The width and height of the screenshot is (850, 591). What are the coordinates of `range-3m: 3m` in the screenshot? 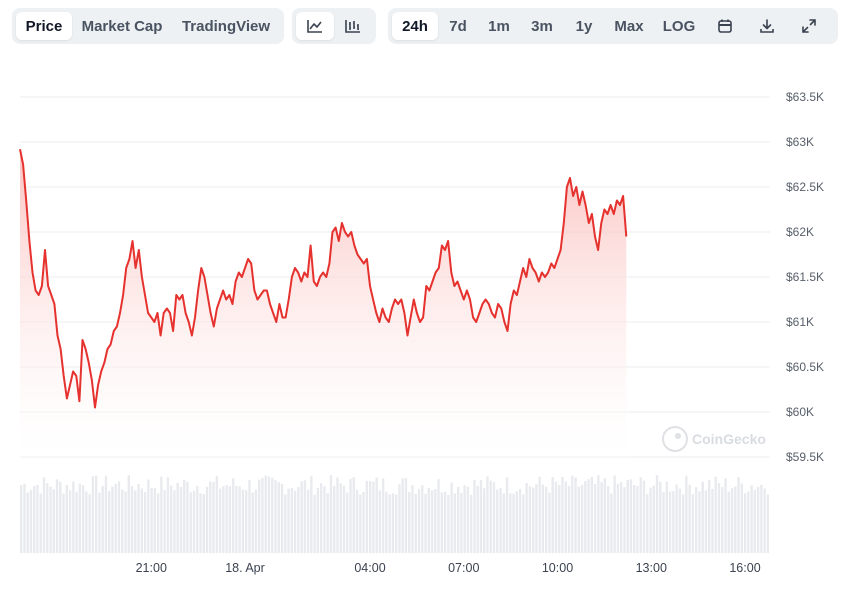 It's located at (542, 26).